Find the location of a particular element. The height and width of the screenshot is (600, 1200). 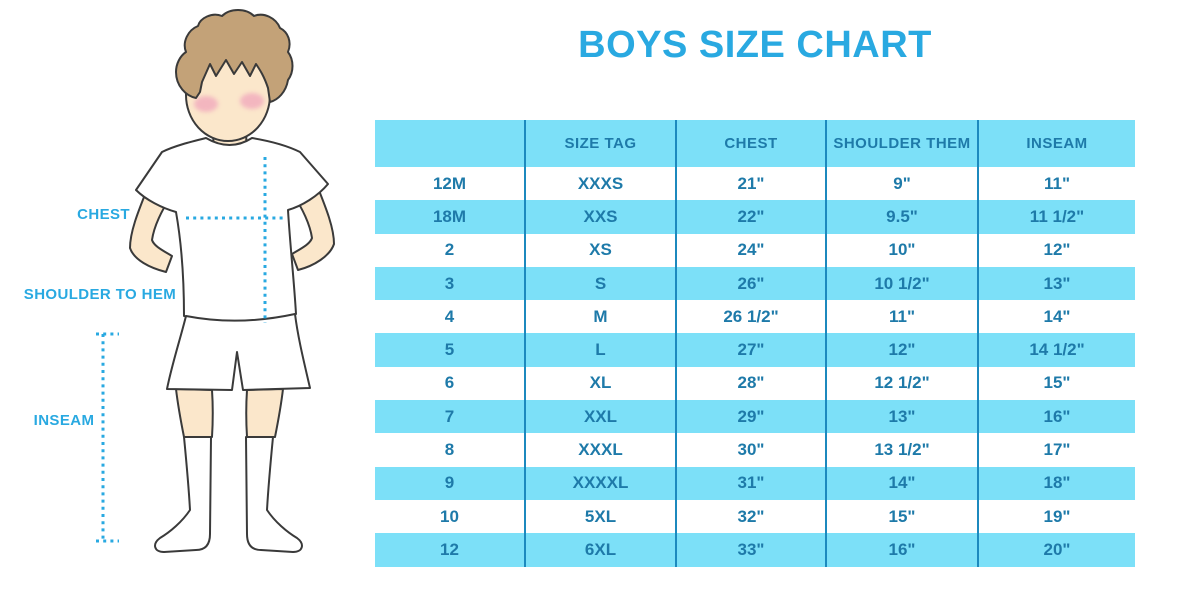

header-cell-shoulder: SHOULDER THEM is located at coordinates (901, 143).